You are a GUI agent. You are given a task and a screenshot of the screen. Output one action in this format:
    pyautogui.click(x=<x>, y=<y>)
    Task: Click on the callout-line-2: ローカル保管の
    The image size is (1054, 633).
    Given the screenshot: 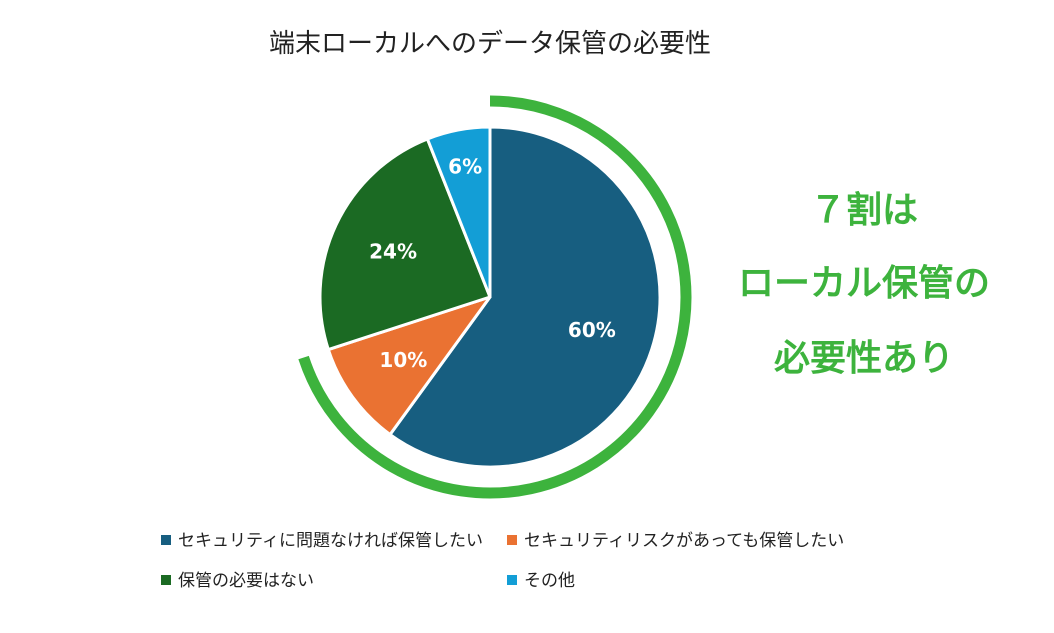 What is the action you would take?
    pyautogui.click(x=864, y=283)
    